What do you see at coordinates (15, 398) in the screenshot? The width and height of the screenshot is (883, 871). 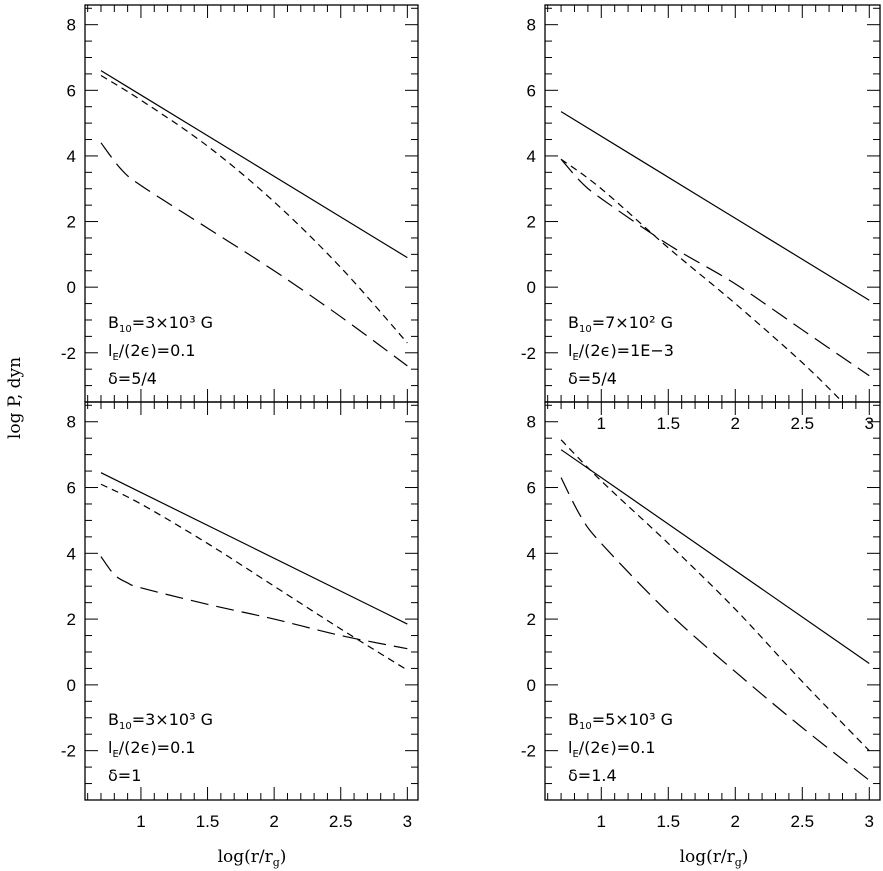 I see `y-axis-title: log P, dyn` at bounding box center [15, 398].